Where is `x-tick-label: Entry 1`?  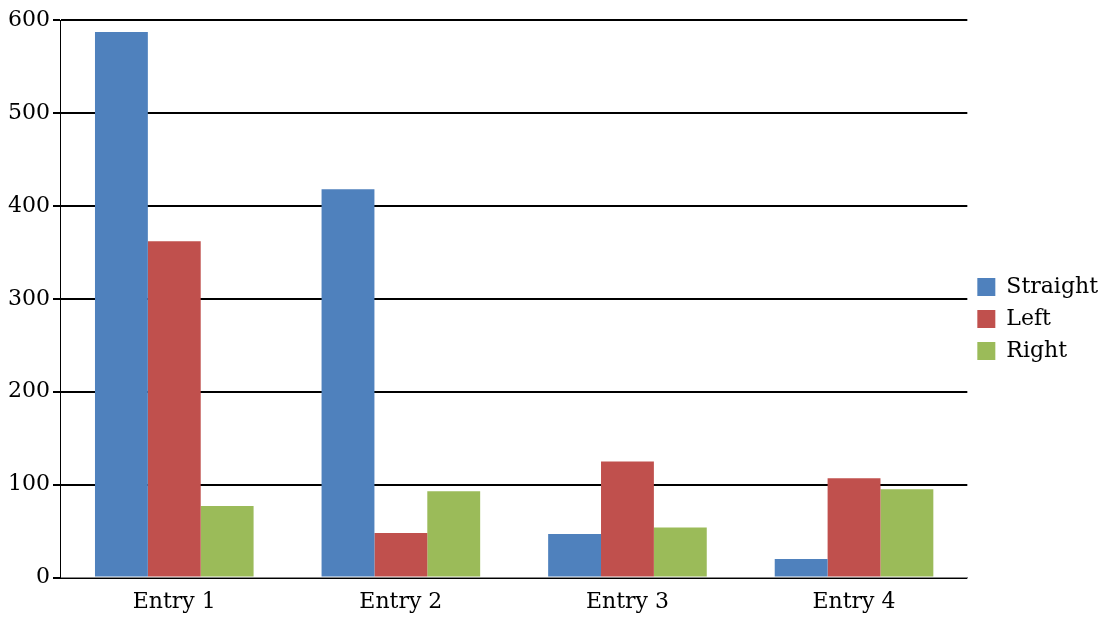 x-tick-label: Entry 1 is located at coordinates (174, 600).